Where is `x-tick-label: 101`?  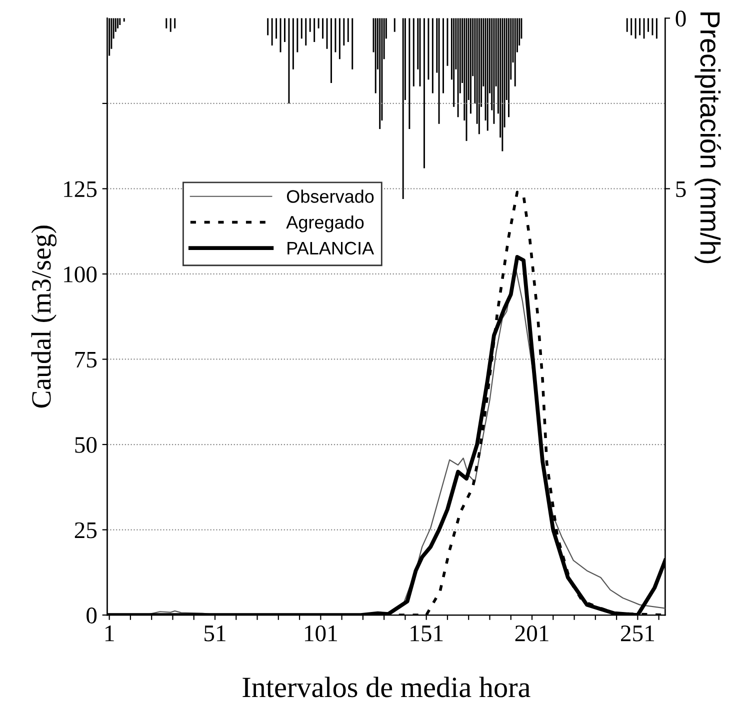 x-tick-label: 101 is located at coordinates (321, 633).